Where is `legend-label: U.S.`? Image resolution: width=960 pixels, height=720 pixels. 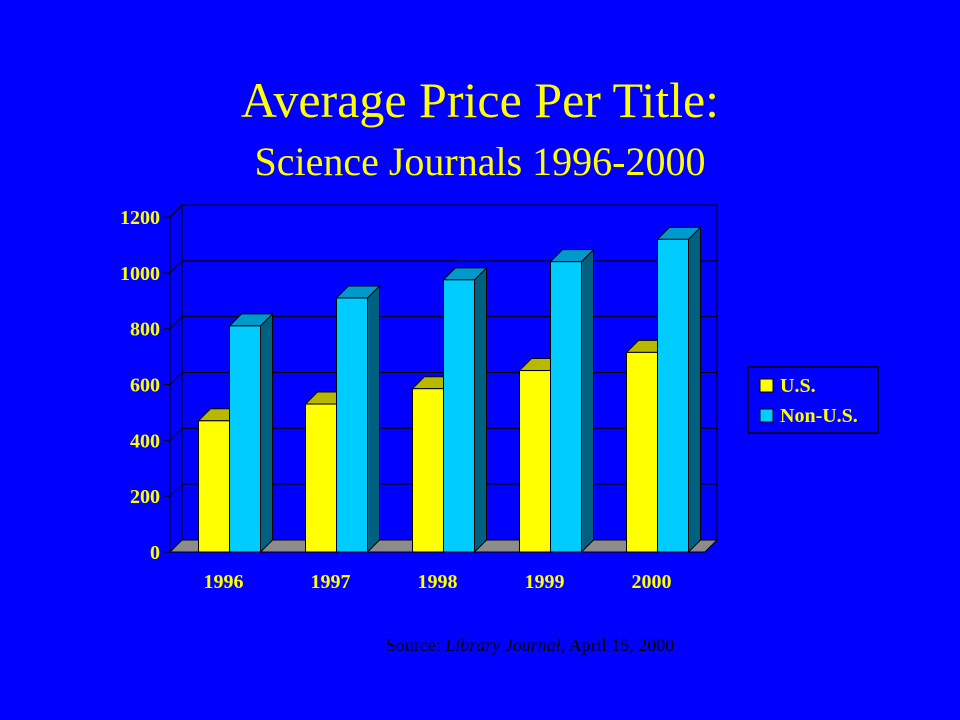
legend-label: U.S. is located at coordinates (798, 386).